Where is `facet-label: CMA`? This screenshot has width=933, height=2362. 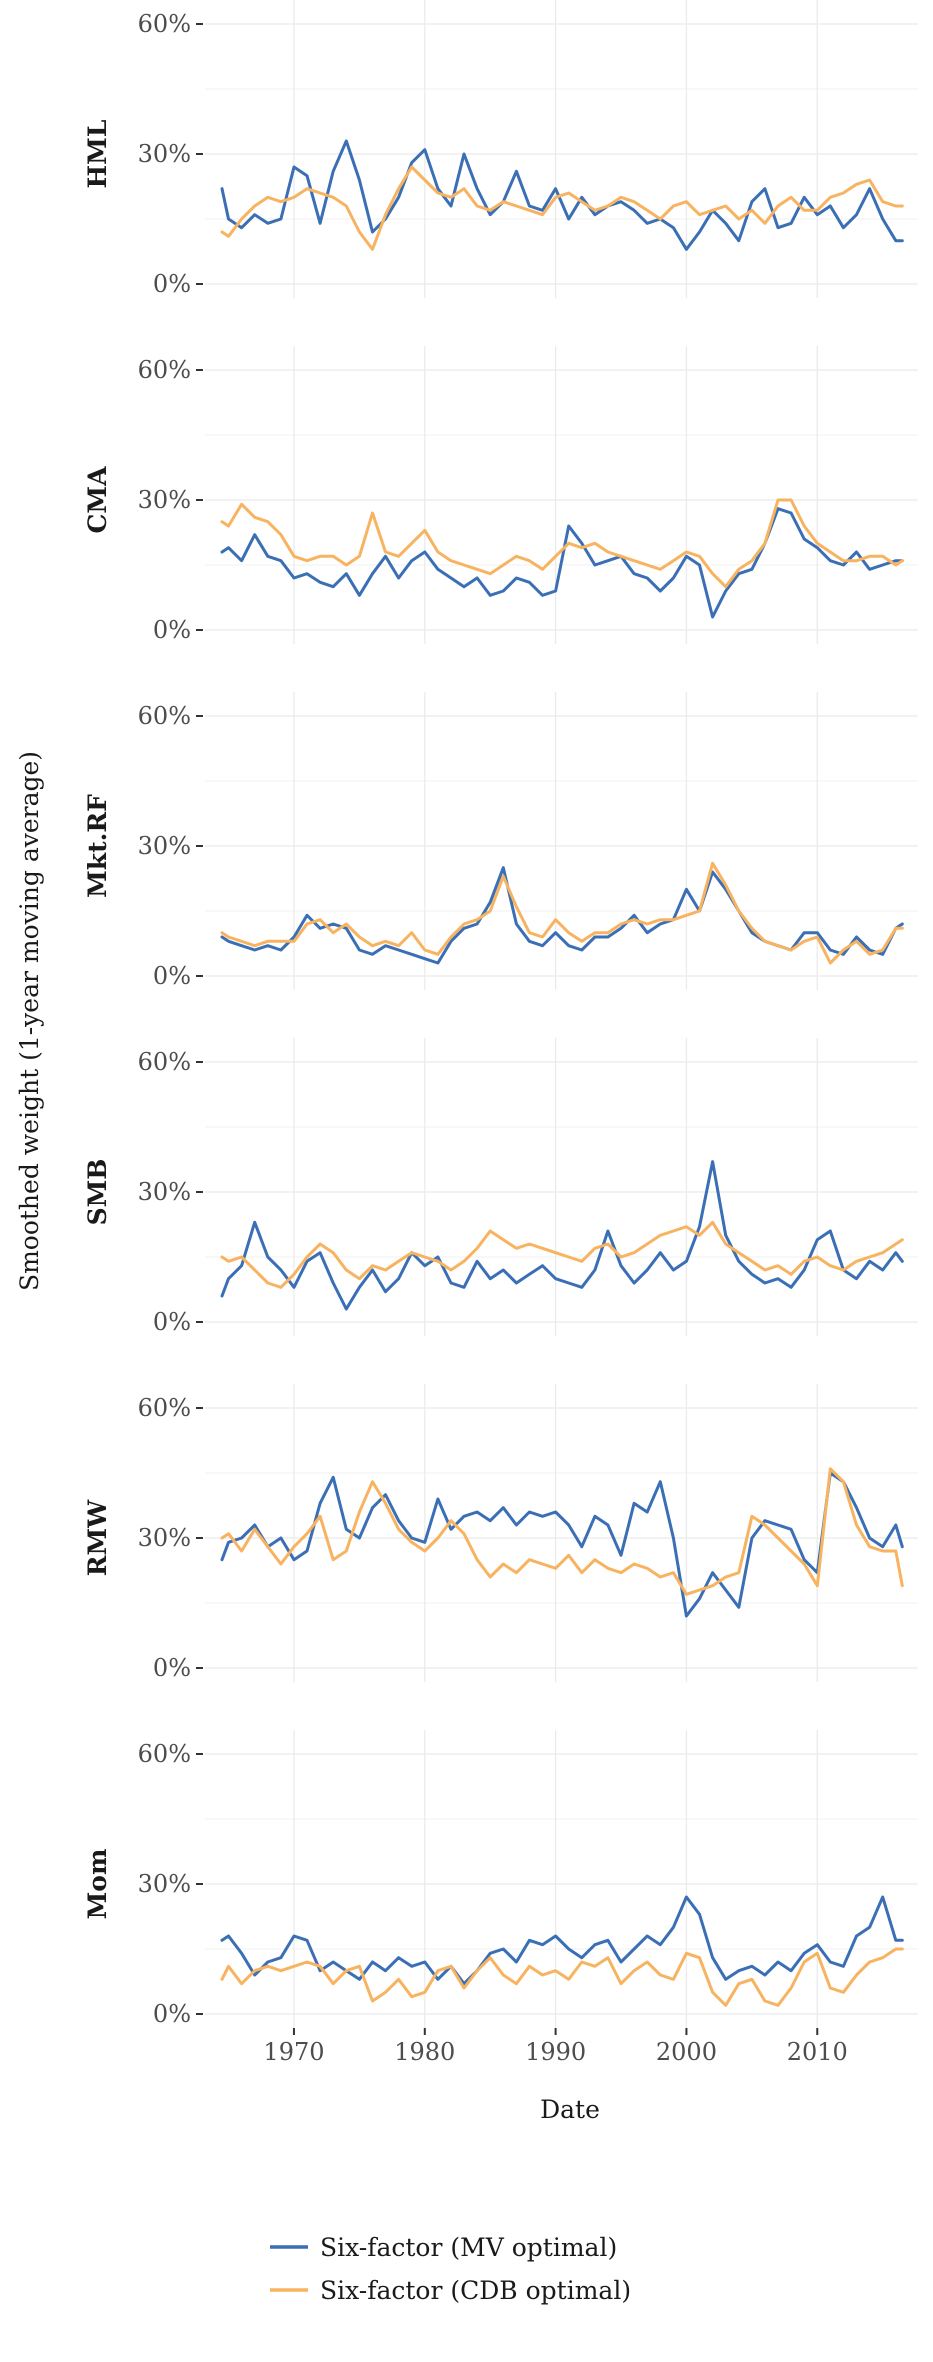
facet-label: CMA is located at coordinates (97, 500).